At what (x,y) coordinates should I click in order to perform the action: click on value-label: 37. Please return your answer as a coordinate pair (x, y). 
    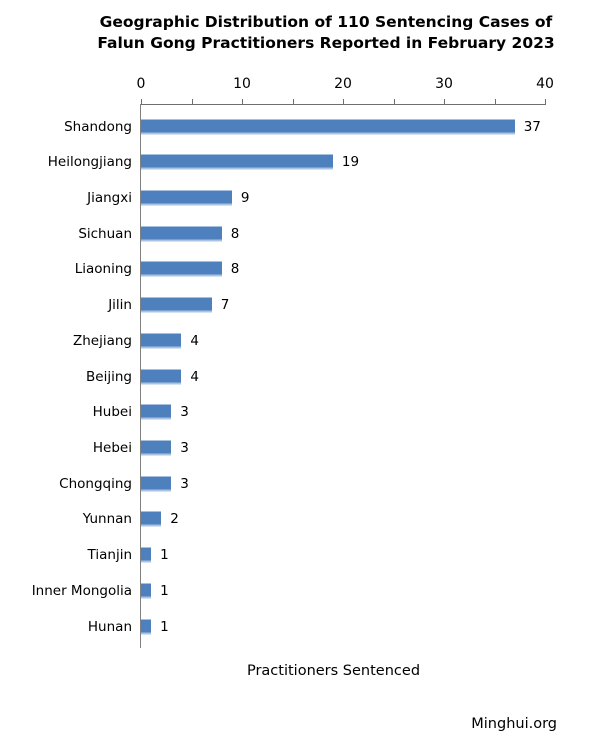
    Looking at the image, I should click on (532, 126).